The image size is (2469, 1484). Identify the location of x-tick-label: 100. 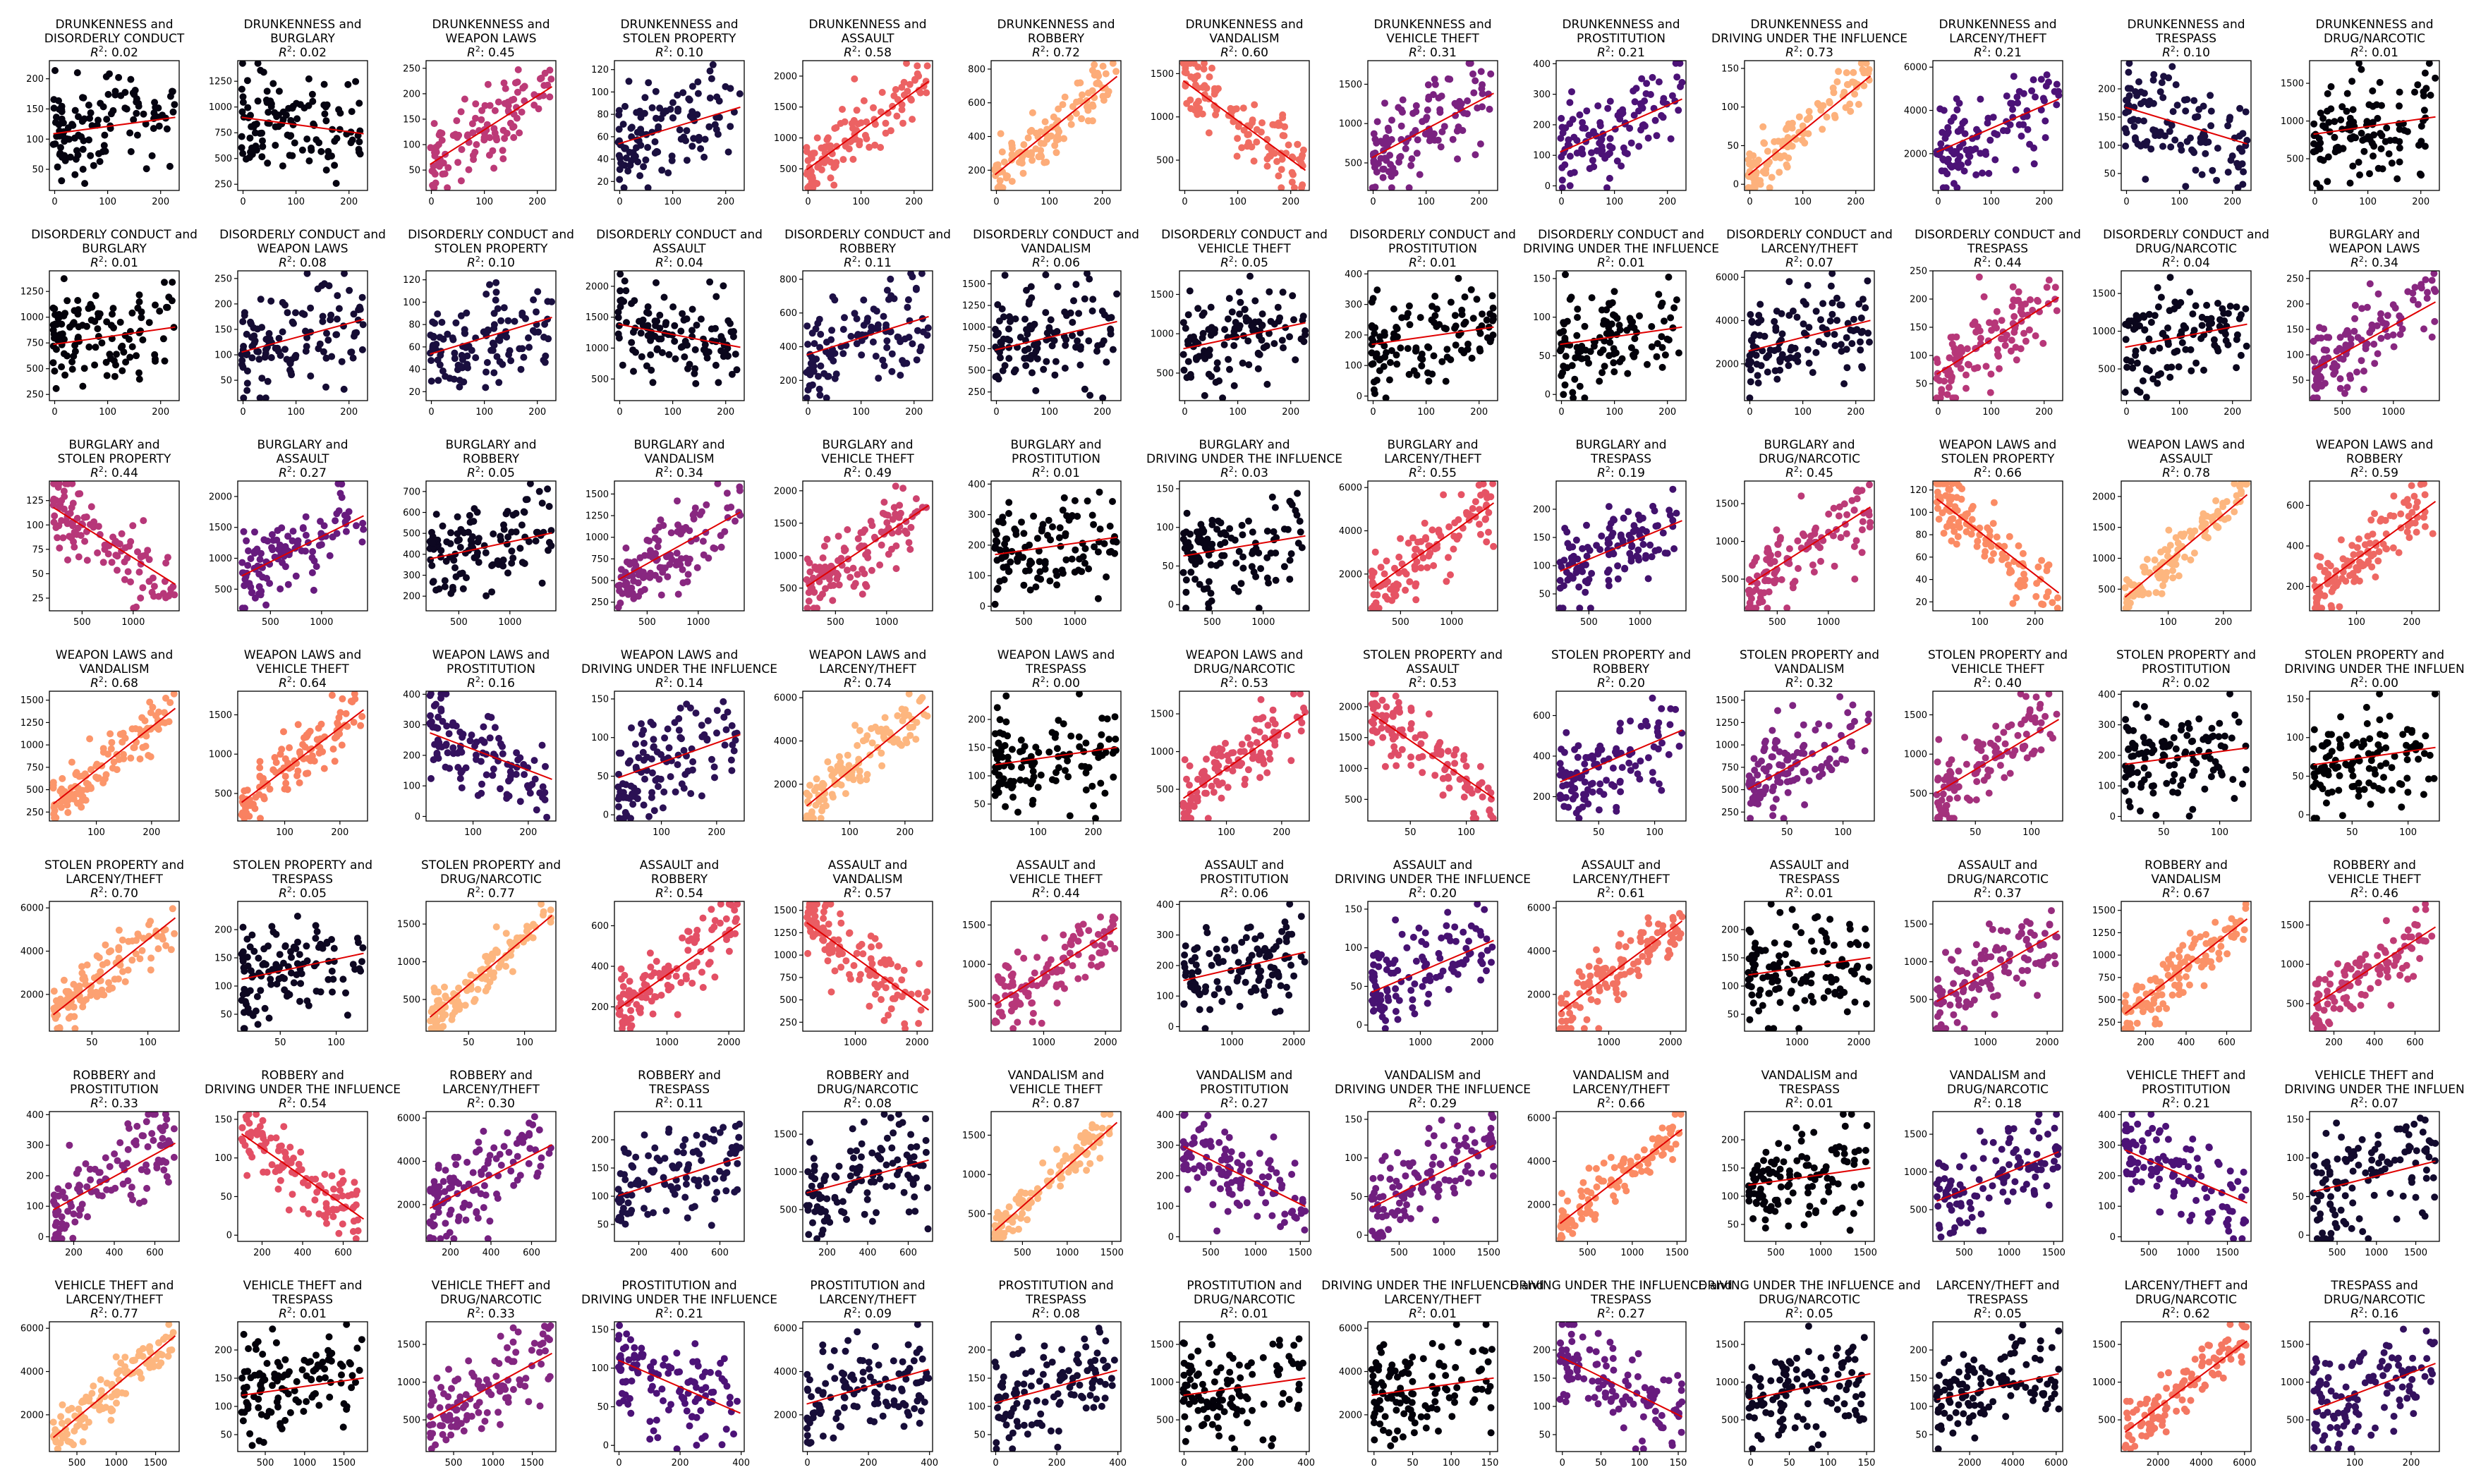
(2368, 202).